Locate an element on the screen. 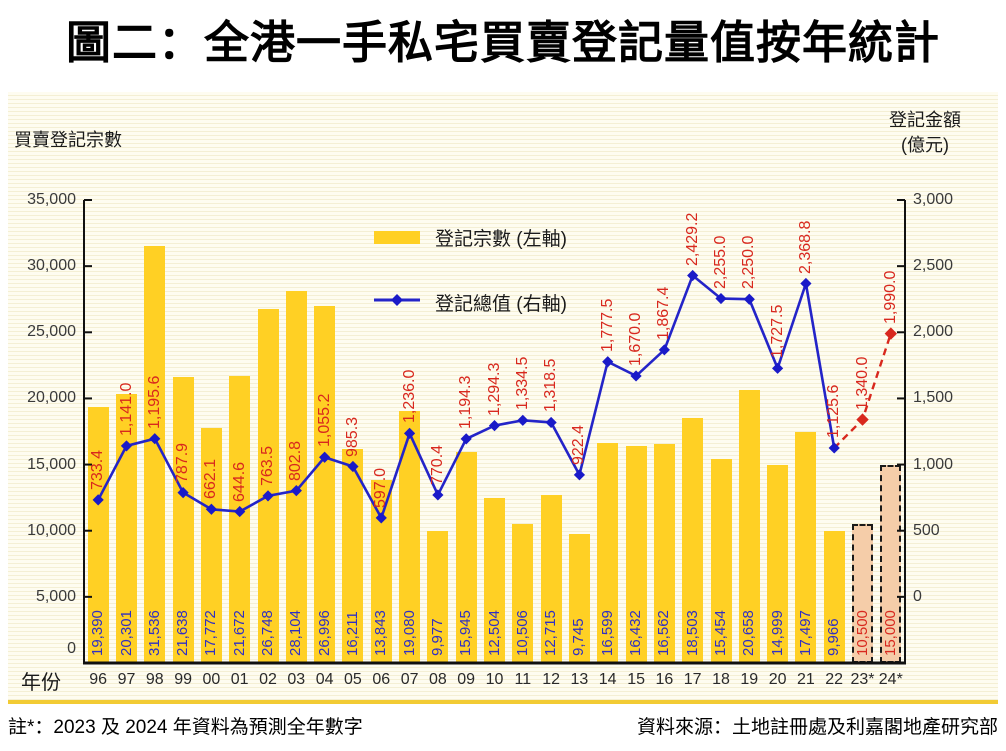 Image resolution: width=1006 pixels, height=751 pixels. left-axis-title: 買賣登記宗數 is located at coordinates (68, 140).